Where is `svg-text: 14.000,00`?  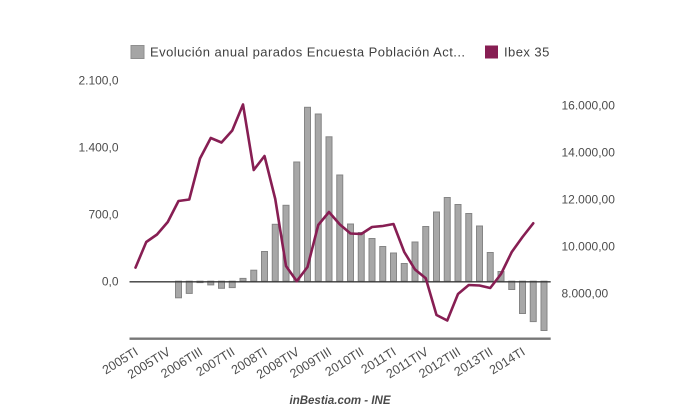 svg-text: 14.000,00 is located at coordinates (589, 152).